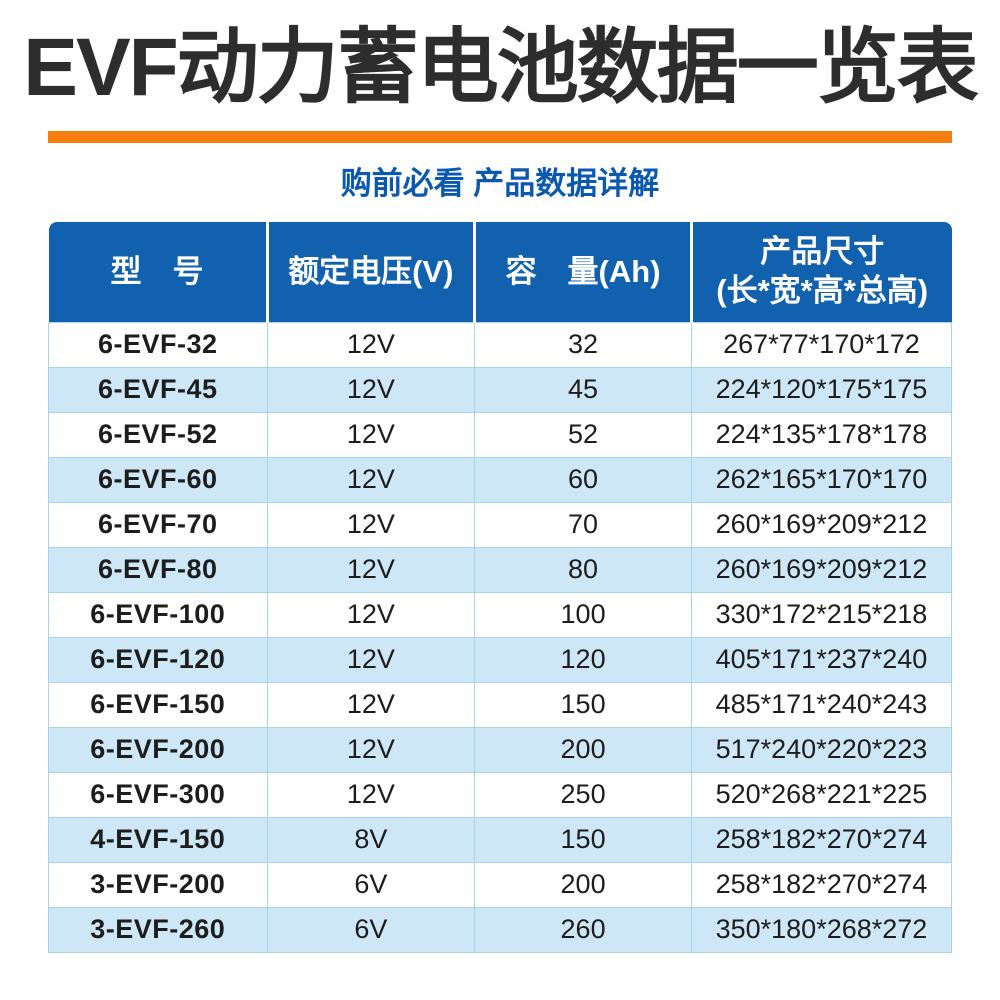 The image size is (1000, 1000). What do you see at coordinates (821, 749) in the screenshot?
I see `cell-size: 517*240*220*223` at bounding box center [821, 749].